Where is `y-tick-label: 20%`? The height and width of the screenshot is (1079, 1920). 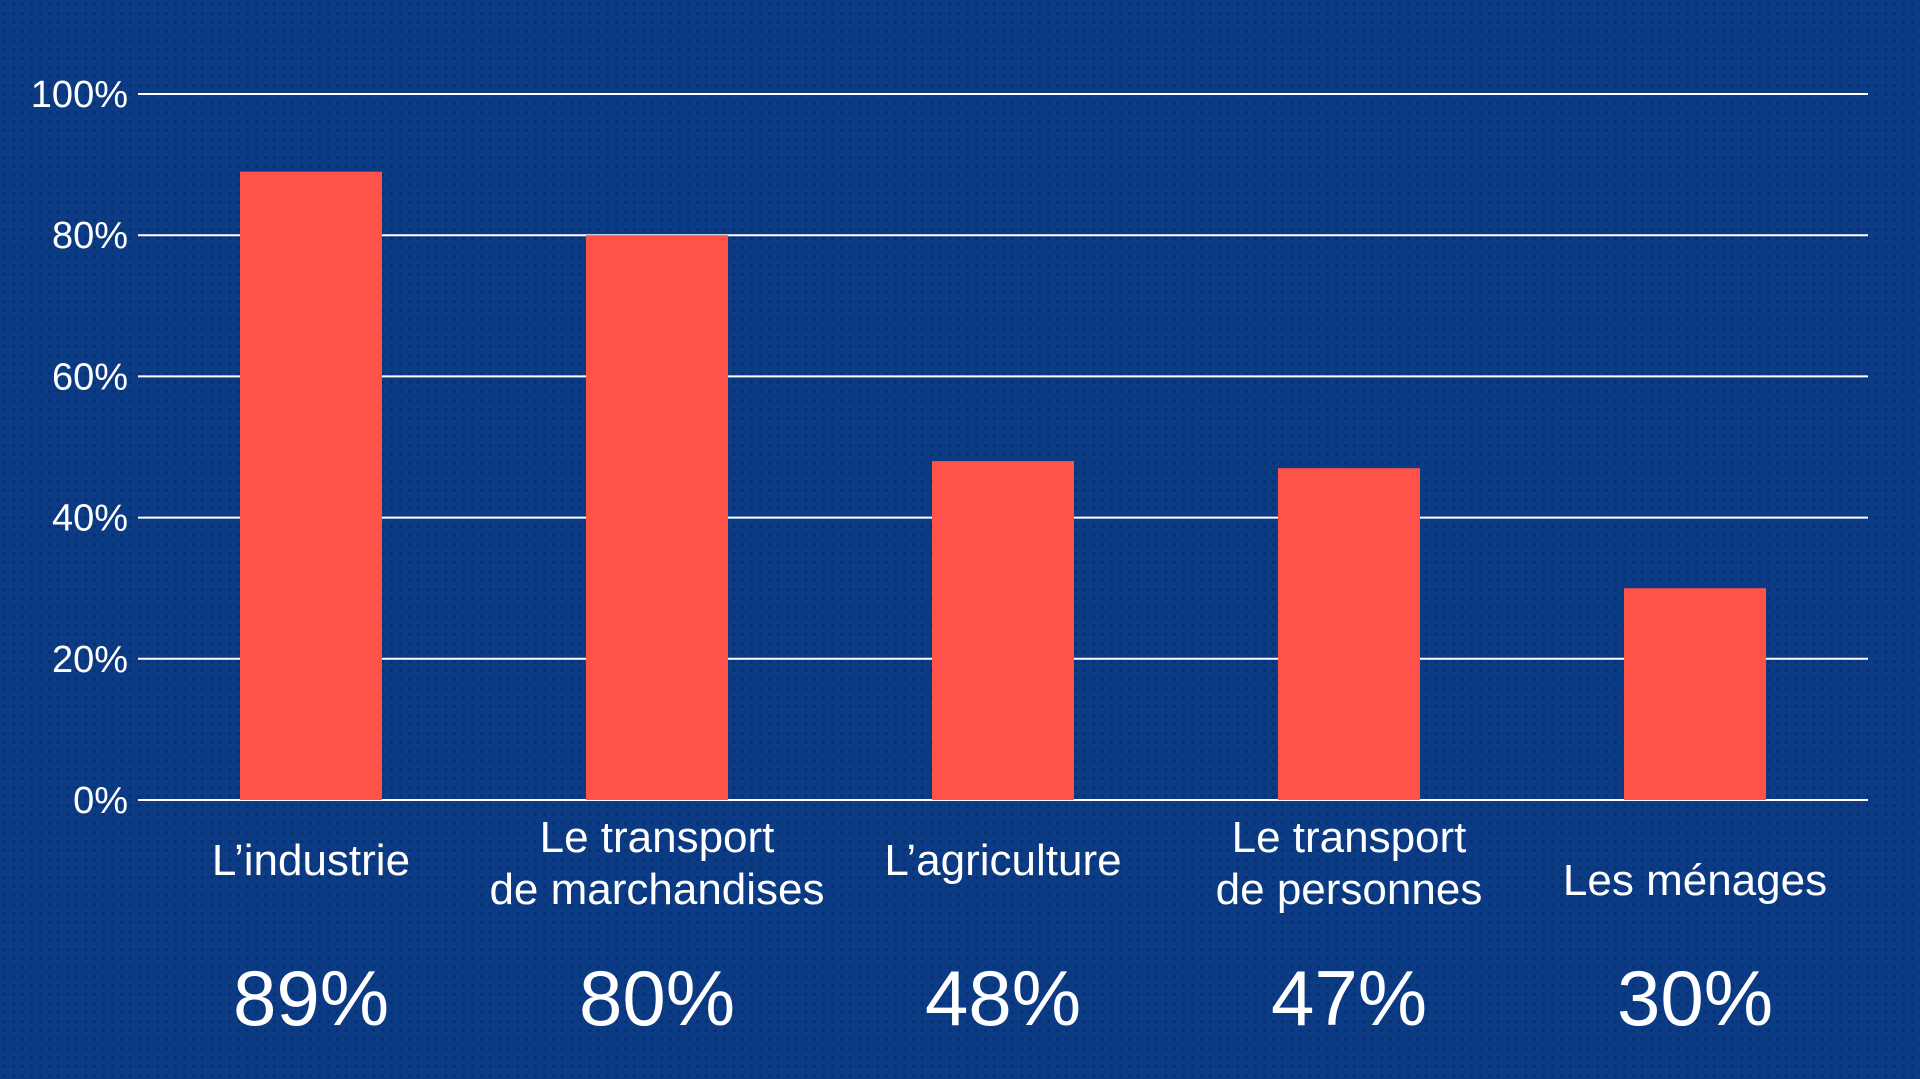
y-tick-label: 20% is located at coordinates (90, 660).